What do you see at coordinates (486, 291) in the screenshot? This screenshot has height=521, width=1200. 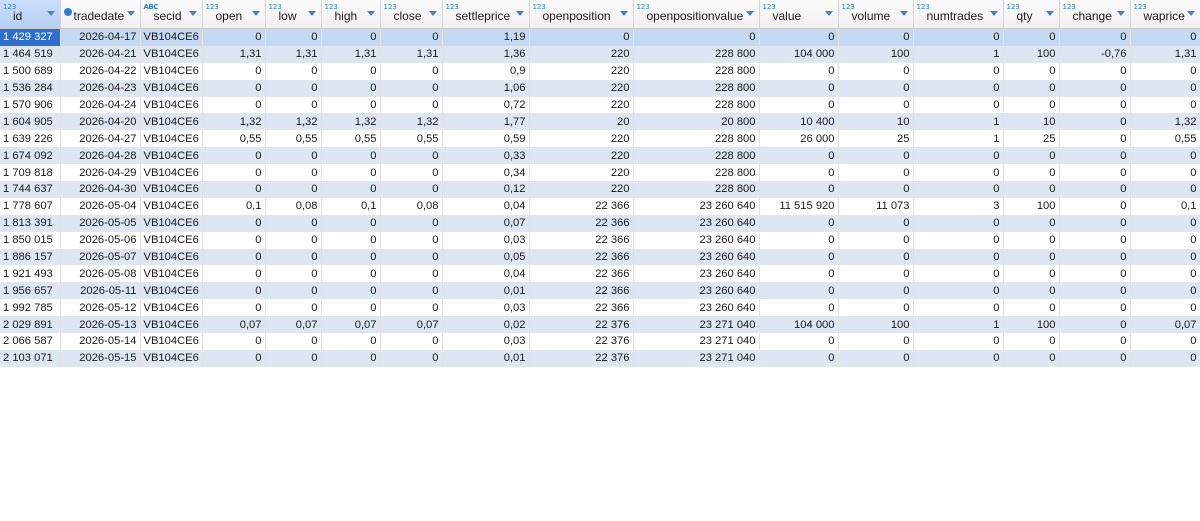 I see `cell-settleprice: 0,01` at bounding box center [486, 291].